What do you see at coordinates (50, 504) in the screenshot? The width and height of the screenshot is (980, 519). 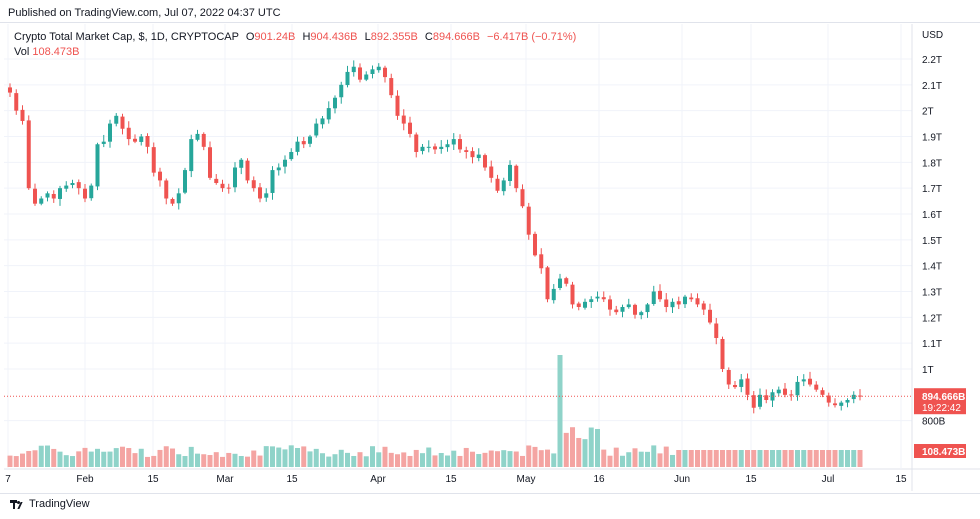 I see `footer: TradingView` at bounding box center [50, 504].